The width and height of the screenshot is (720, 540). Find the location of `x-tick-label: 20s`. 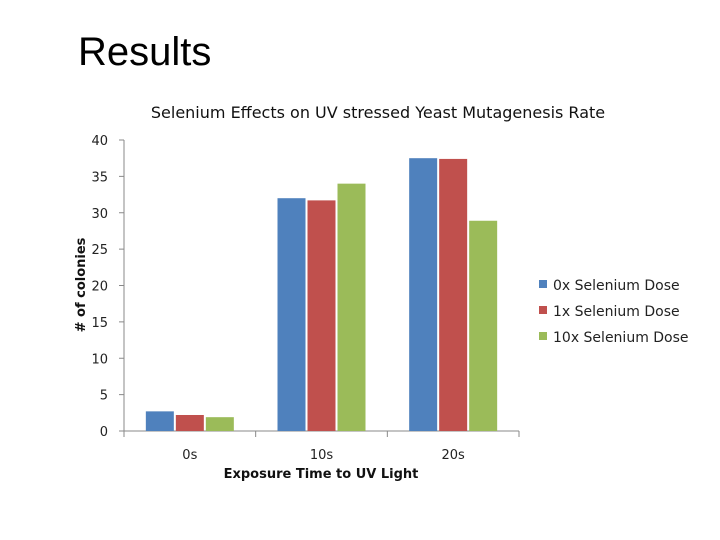

x-tick-label: 20s is located at coordinates (454, 455).